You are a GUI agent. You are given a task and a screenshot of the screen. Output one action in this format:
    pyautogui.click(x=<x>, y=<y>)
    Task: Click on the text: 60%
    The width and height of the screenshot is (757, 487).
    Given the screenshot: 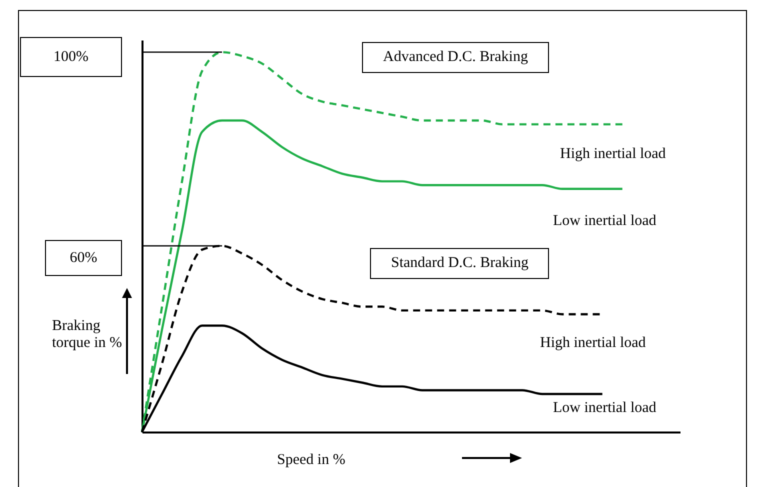 What is the action you would take?
    pyautogui.click(x=83, y=258)
    